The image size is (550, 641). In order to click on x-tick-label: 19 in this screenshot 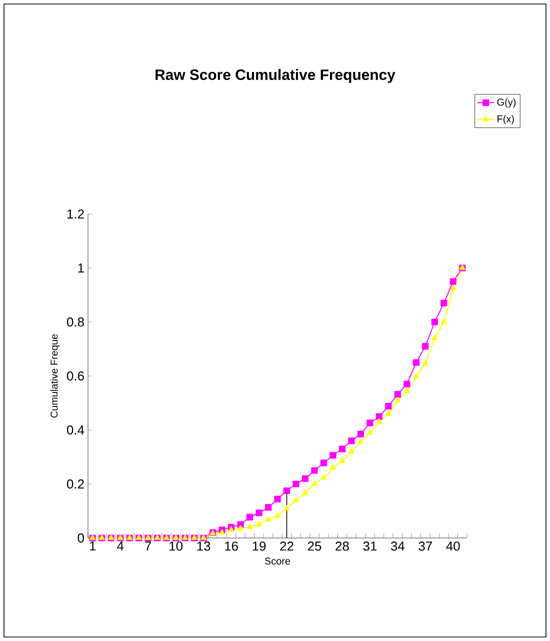, I will do `click(259, 546)`.